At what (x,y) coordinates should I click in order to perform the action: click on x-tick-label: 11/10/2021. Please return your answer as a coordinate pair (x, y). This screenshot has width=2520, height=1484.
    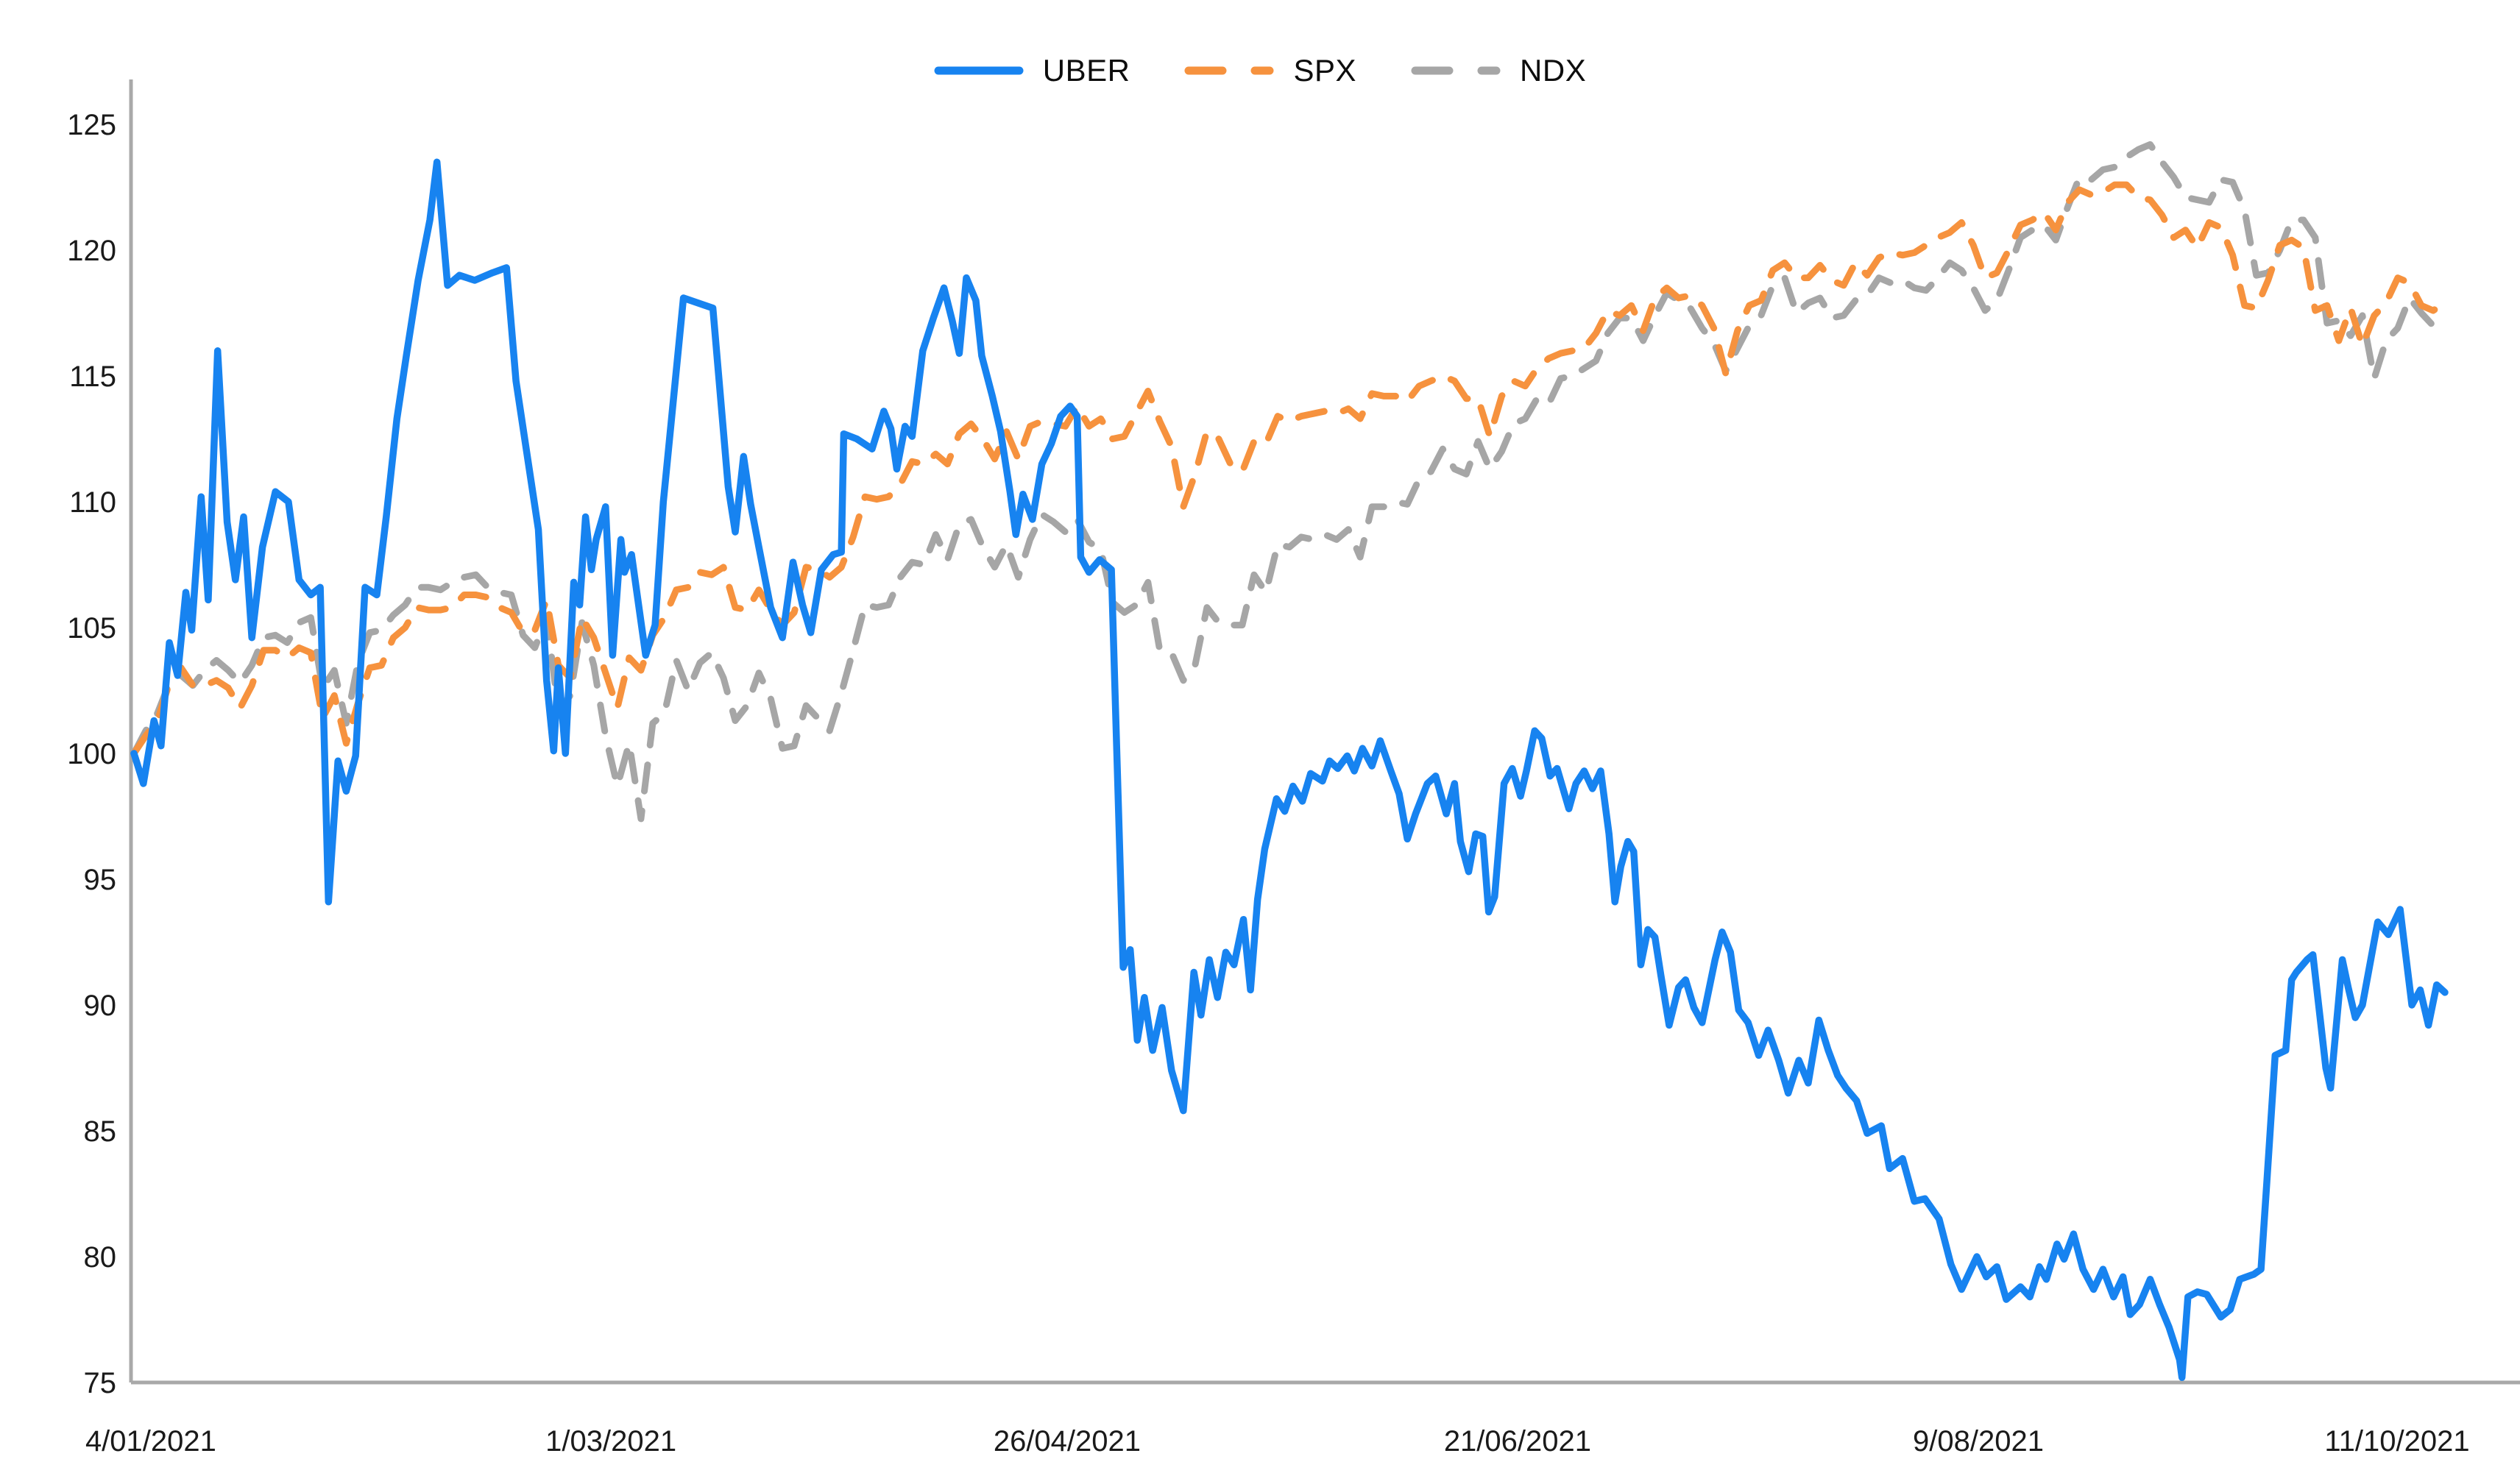
    Looking at the image, I should click on (2397, 1441).